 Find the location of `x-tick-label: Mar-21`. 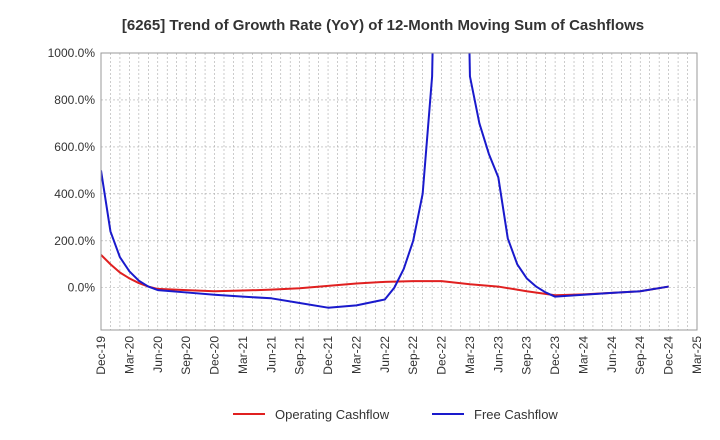

x-tick-label: Mar-21 is located at coordinates (243, 355).